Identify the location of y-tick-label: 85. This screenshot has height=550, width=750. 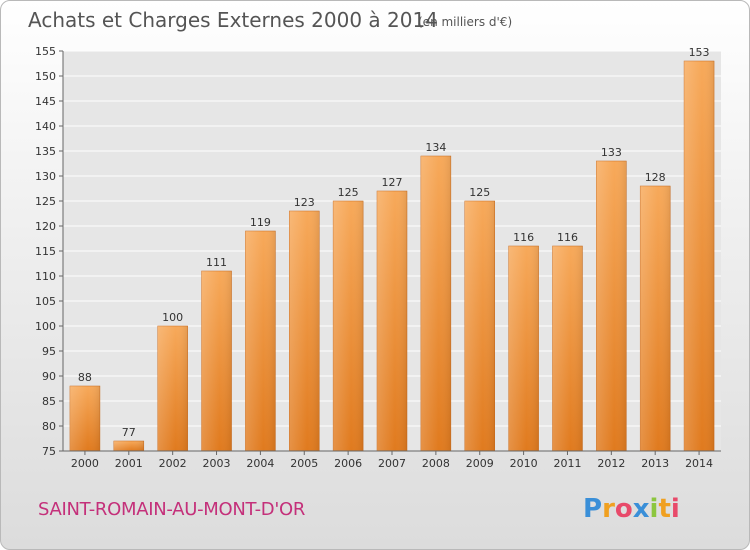
(49, 401).